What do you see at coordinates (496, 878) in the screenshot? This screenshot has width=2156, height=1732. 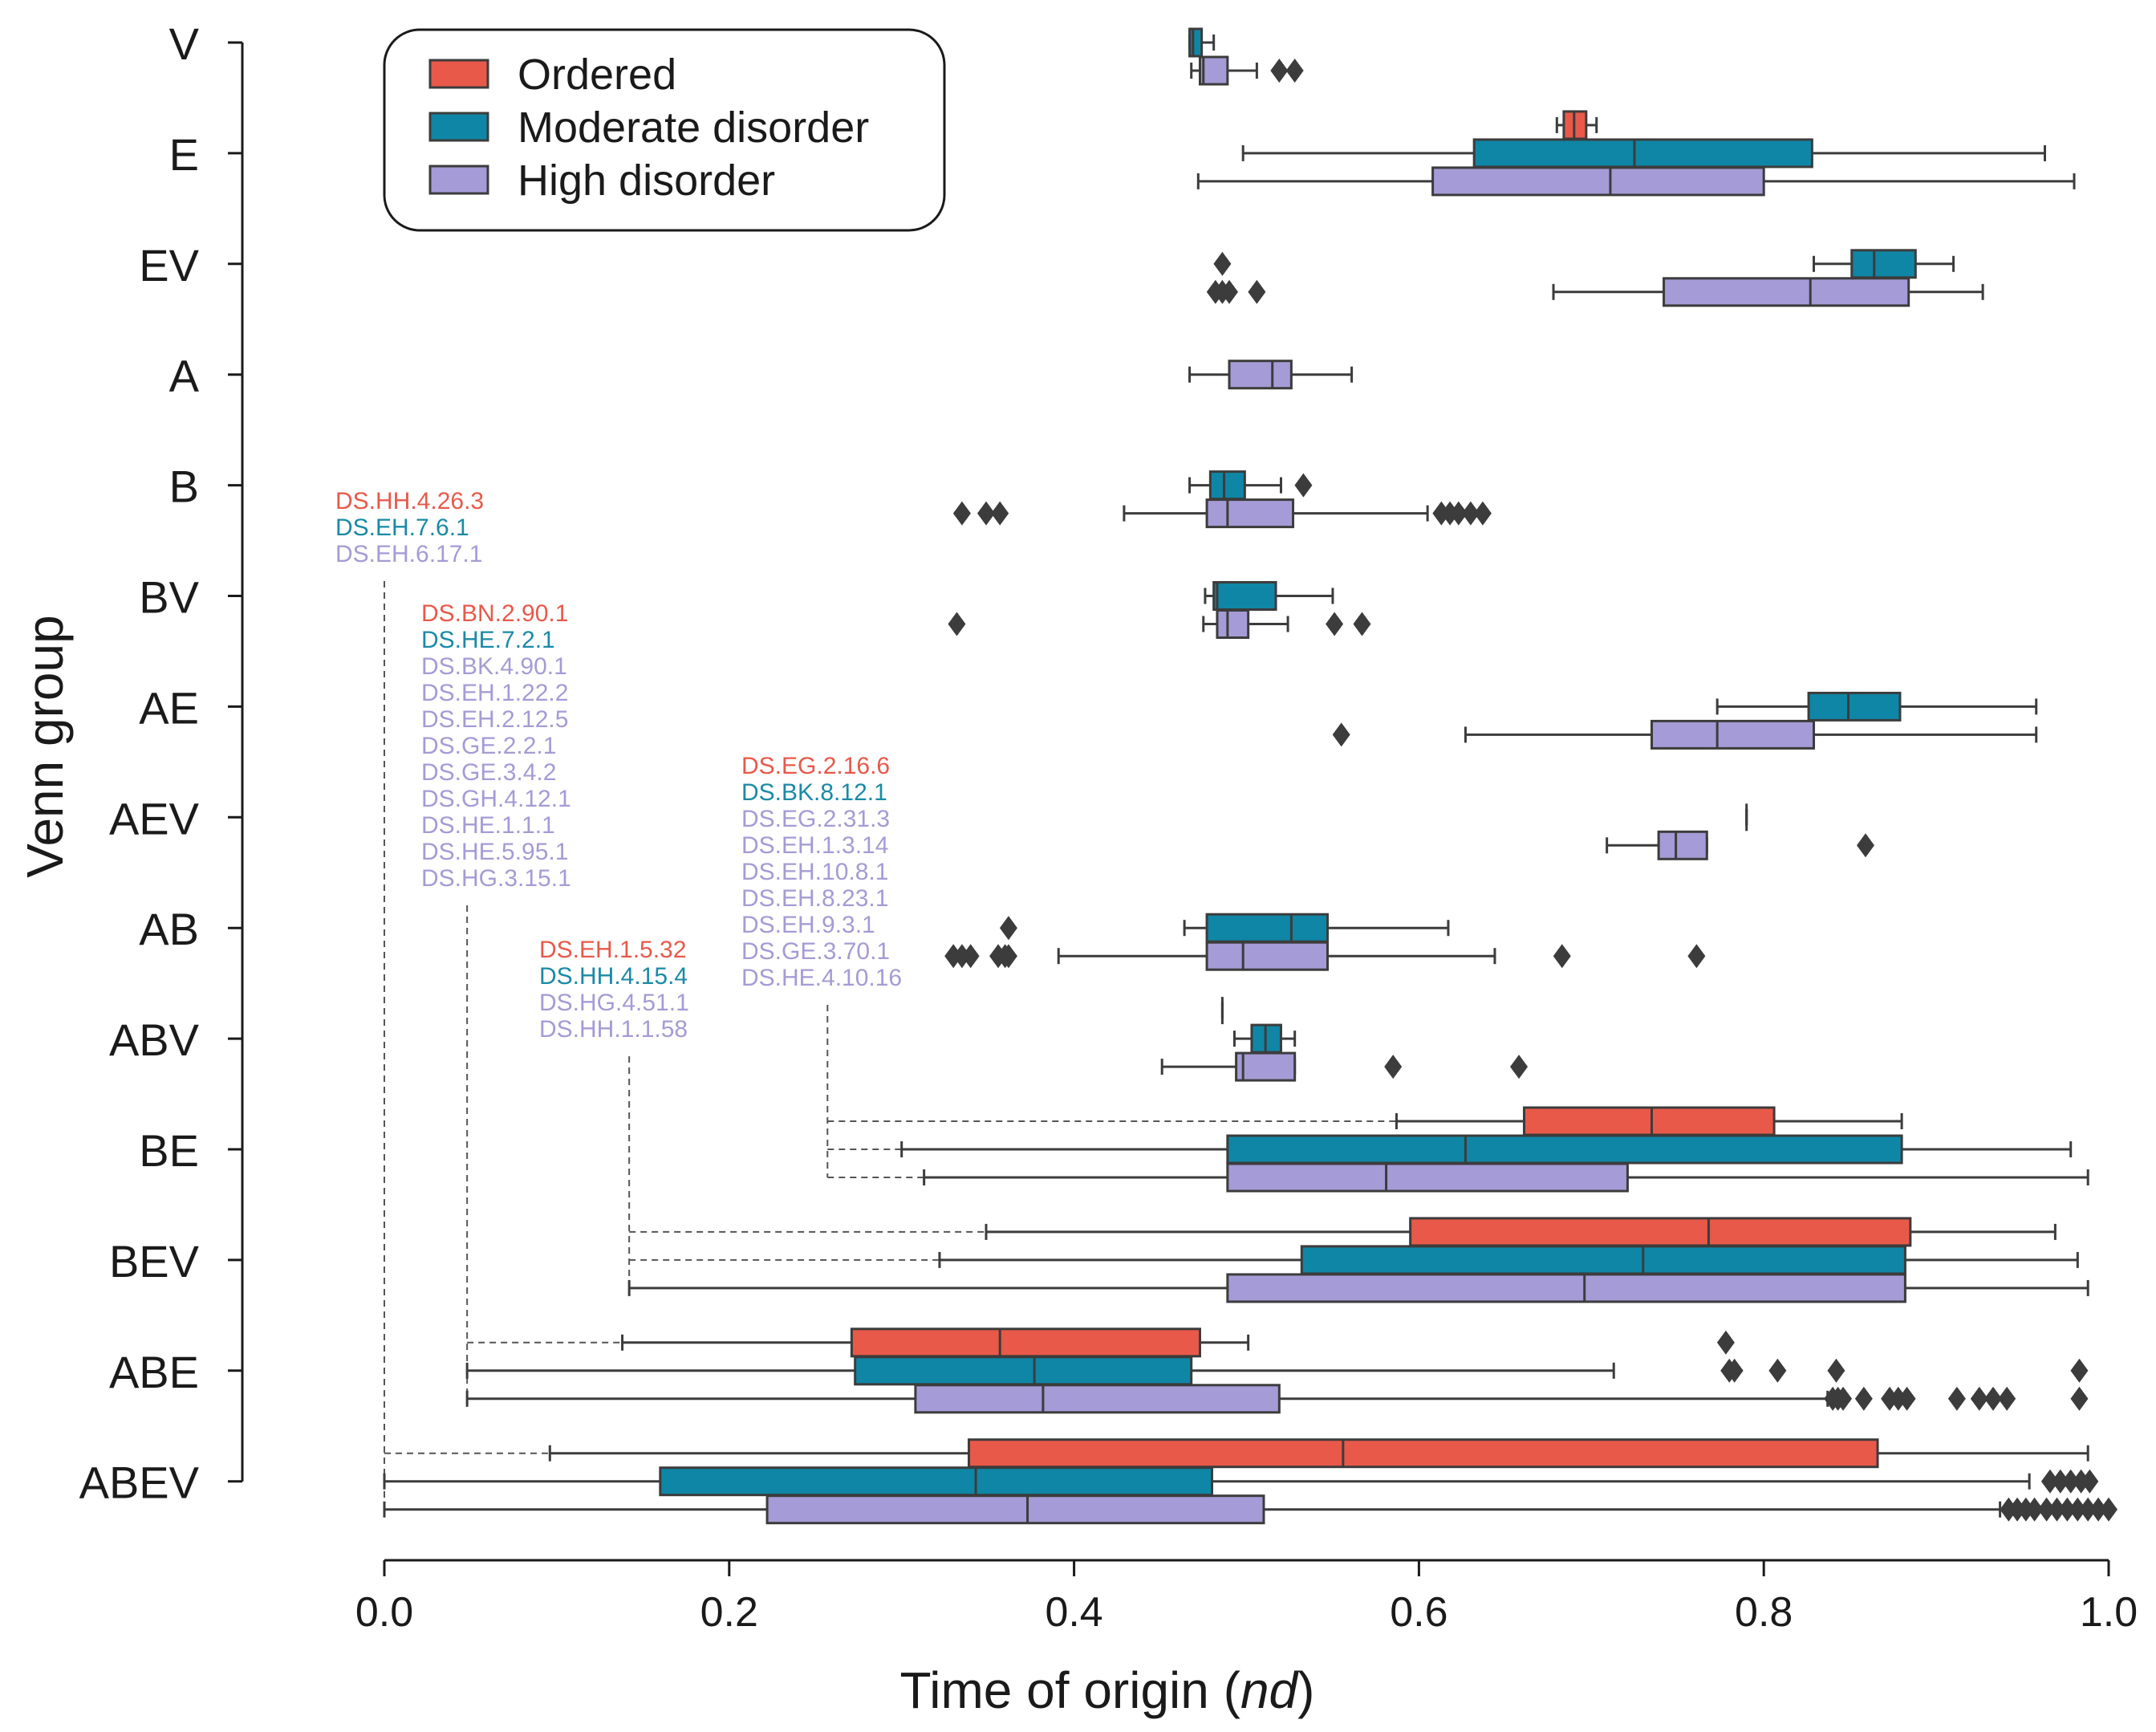 I see `annotation-label: DS.HG.3.15.1` at bounding box center [496, 878].